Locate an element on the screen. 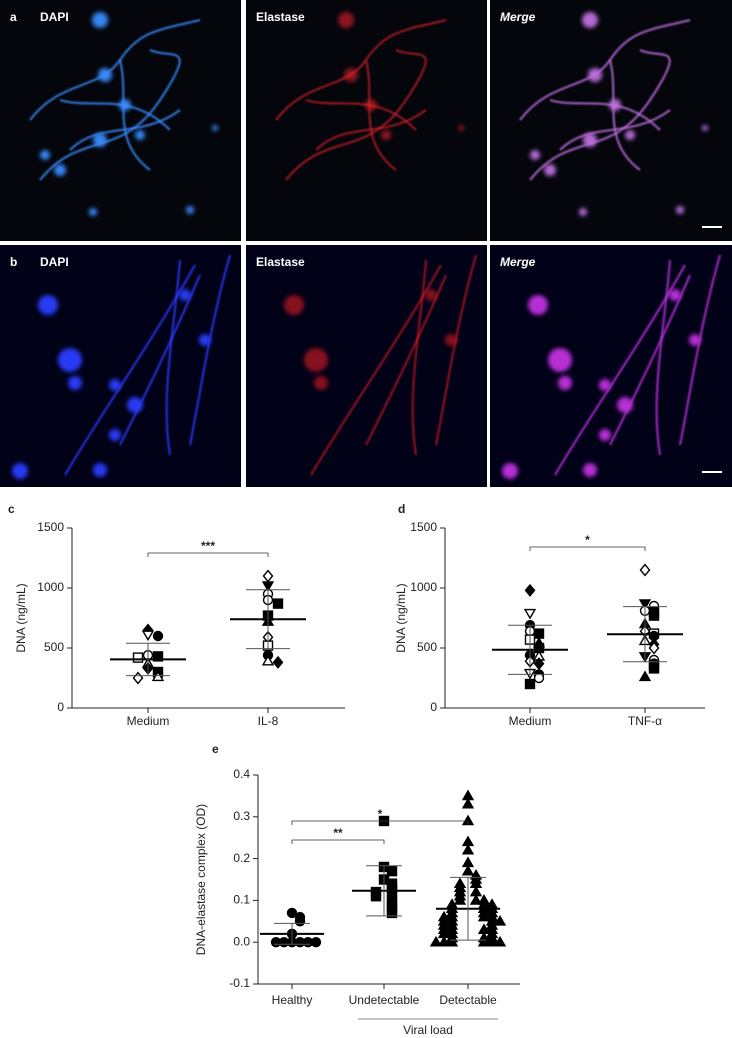 This screenshot has height=1038, width=732. panel-label: a is located at coordinates (13, 17).